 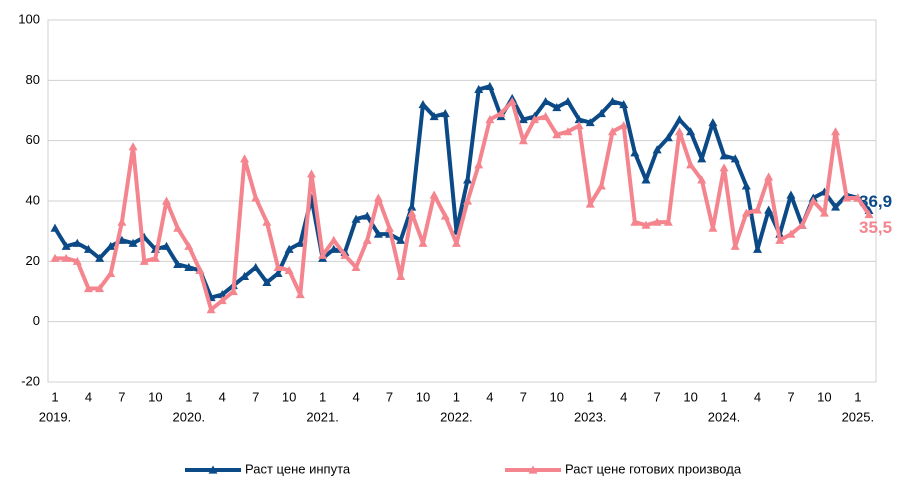 What do you see at coordinates (653, 468) in the screenshot?
I see `legend-label: Раст цене готових производа` at bounding box center [653, 468].